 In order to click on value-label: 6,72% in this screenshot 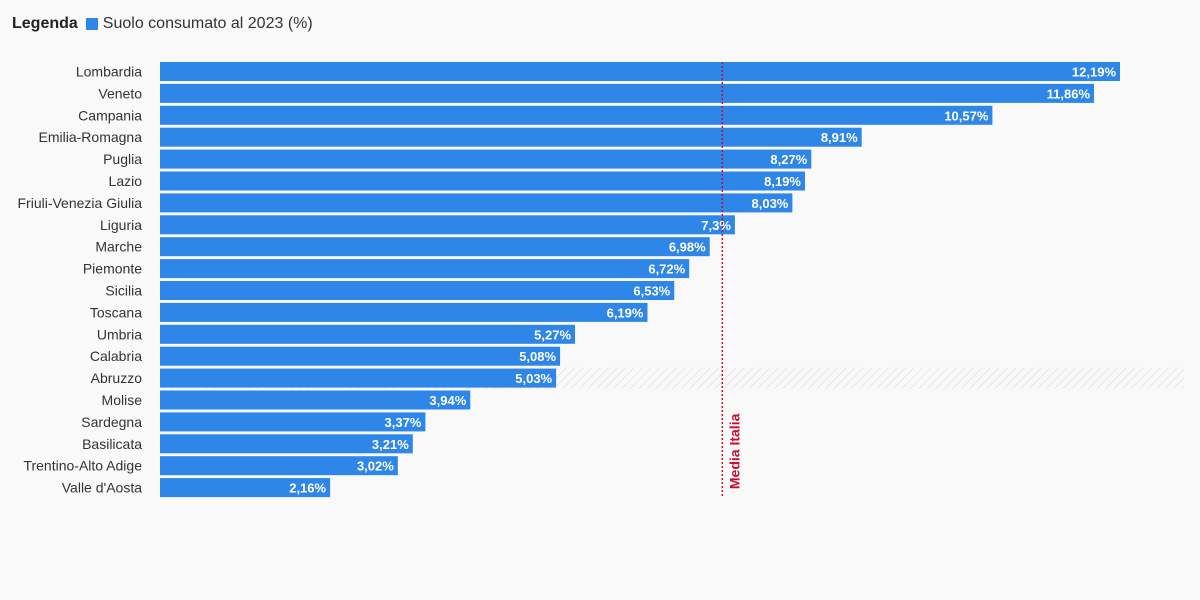, I will do `click(666, 269)`.